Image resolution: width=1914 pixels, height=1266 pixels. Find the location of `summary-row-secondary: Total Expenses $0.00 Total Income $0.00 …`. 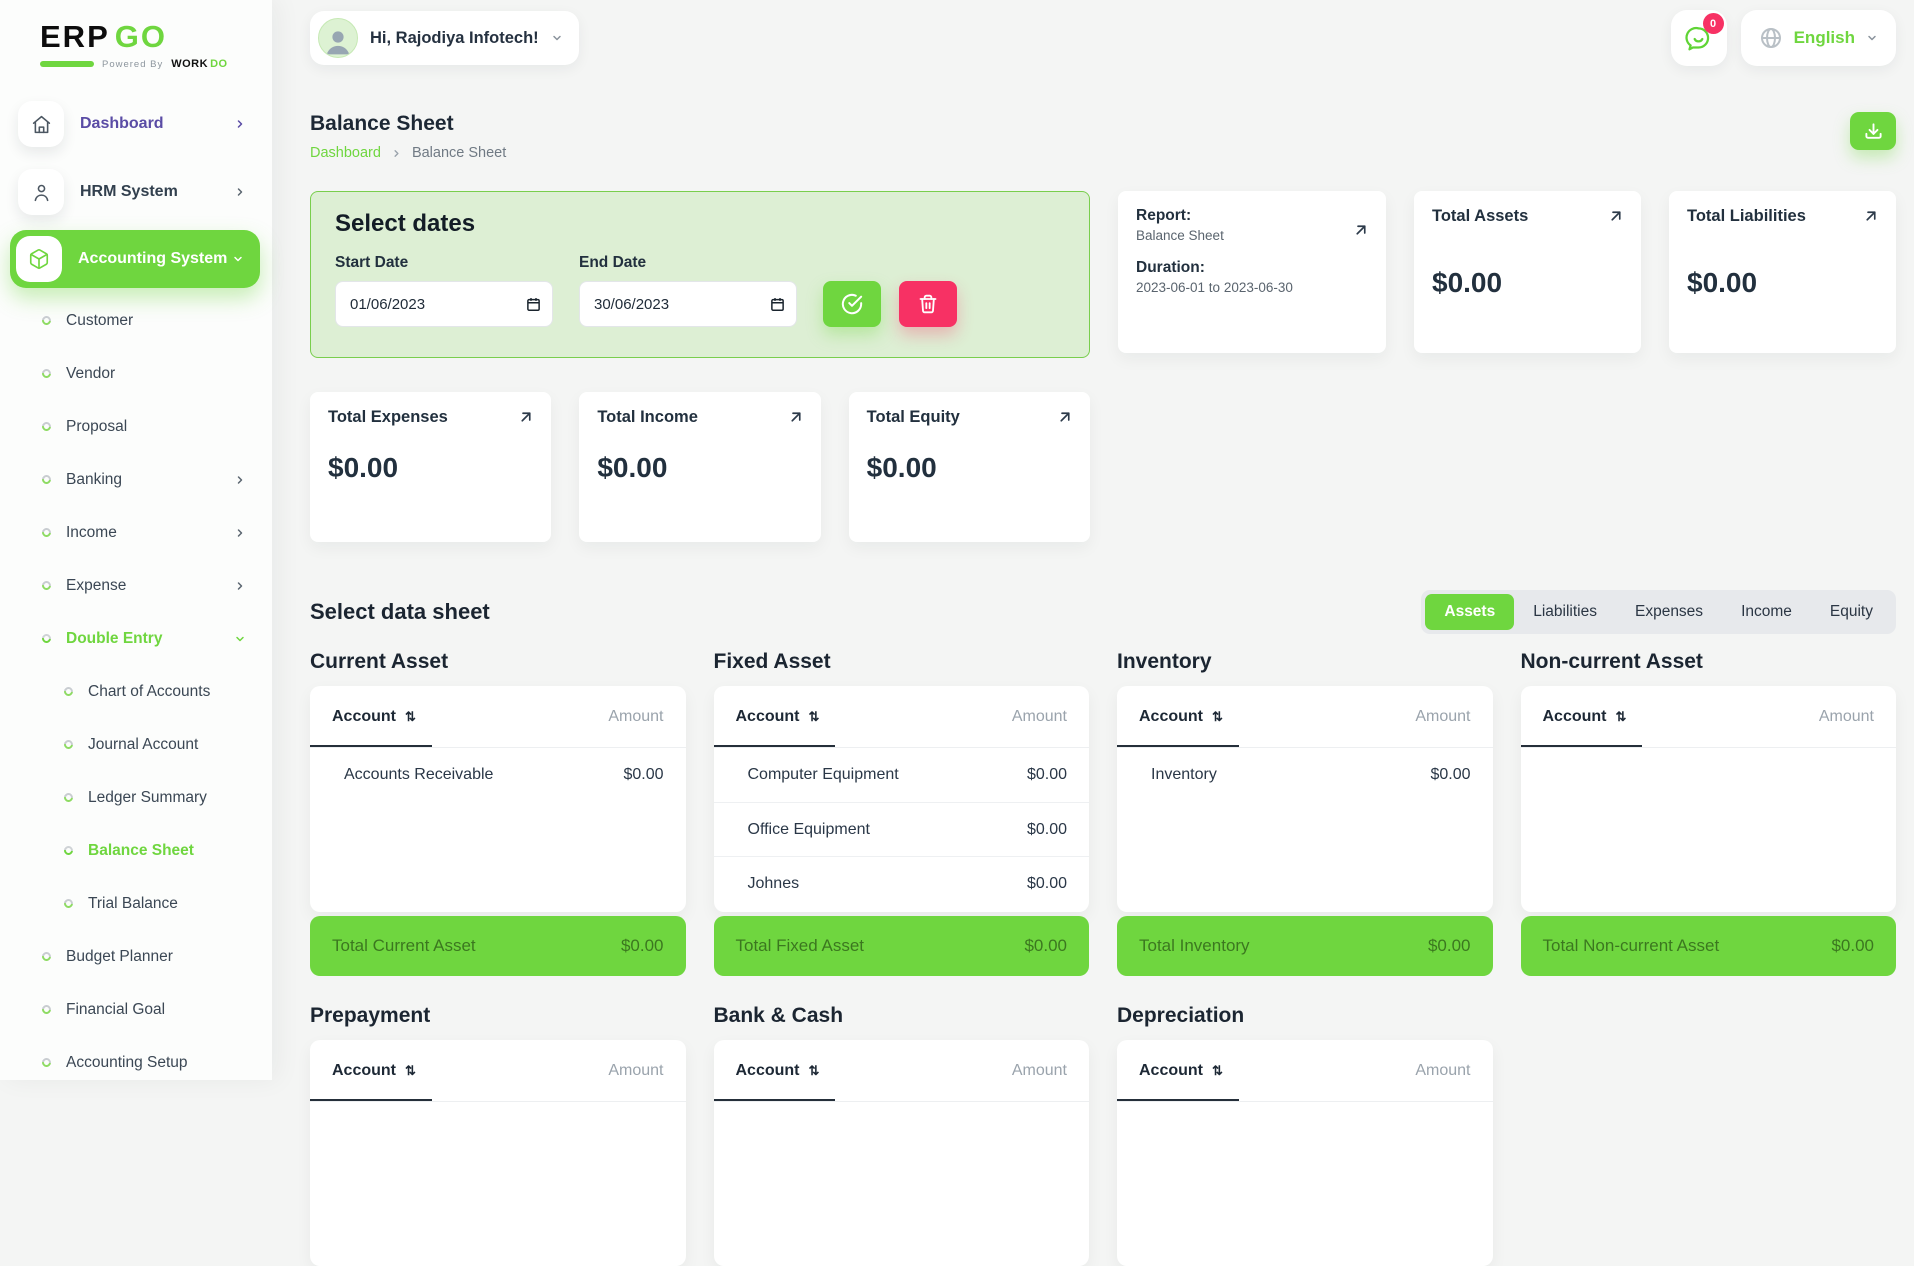

summary-row-secondary: Total Expenses $0.00 Total Income $0.00 … is located at coordinates (700, 467).